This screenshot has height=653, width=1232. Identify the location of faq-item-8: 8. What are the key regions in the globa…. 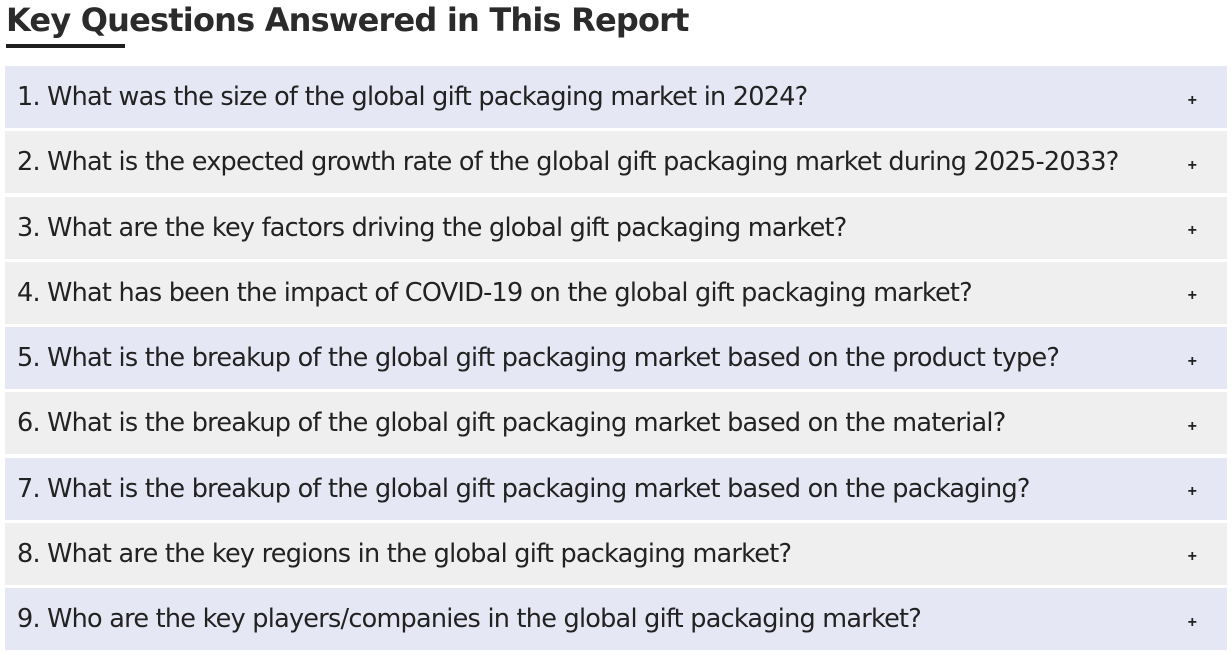
(616, 553).